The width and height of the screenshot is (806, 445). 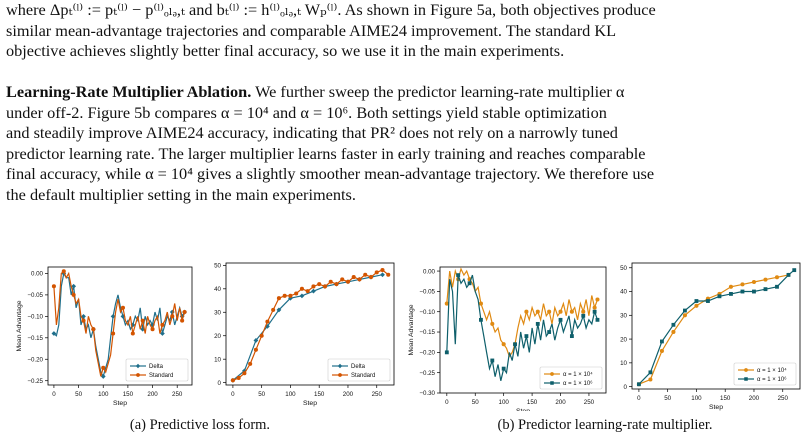 I want to click on y-tick-label: −0.05, so click(x=427, y=292).